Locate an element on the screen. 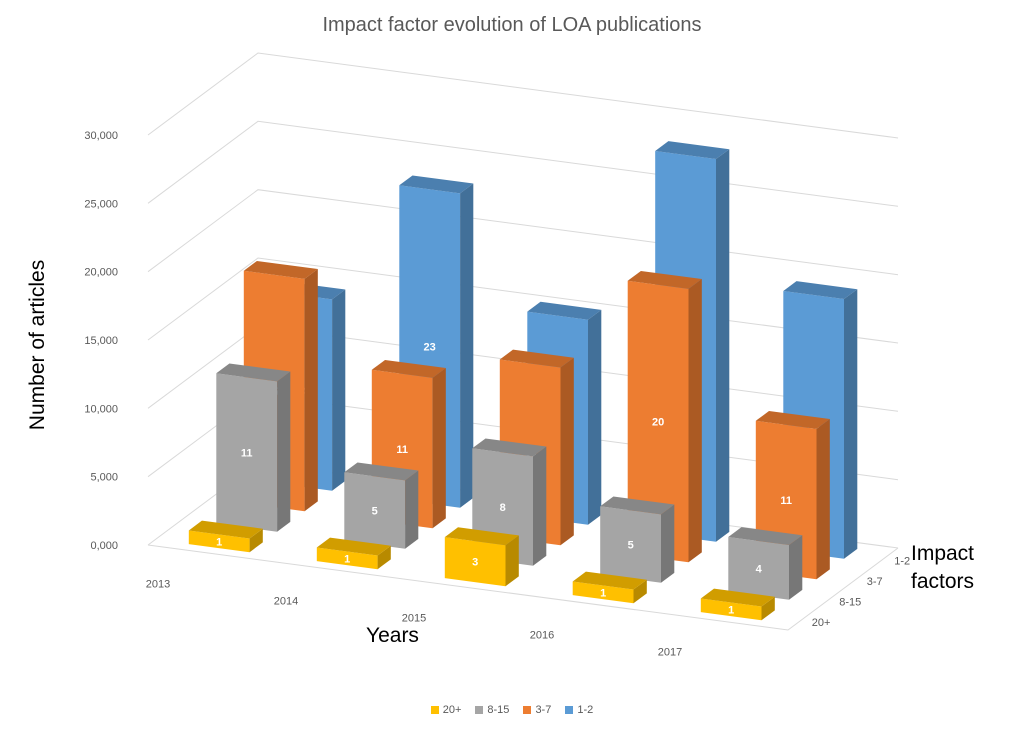 The height and width of the screenshot is (738, 1024). depth-axis-title-line2: factors is located at coordinates (943, 581).